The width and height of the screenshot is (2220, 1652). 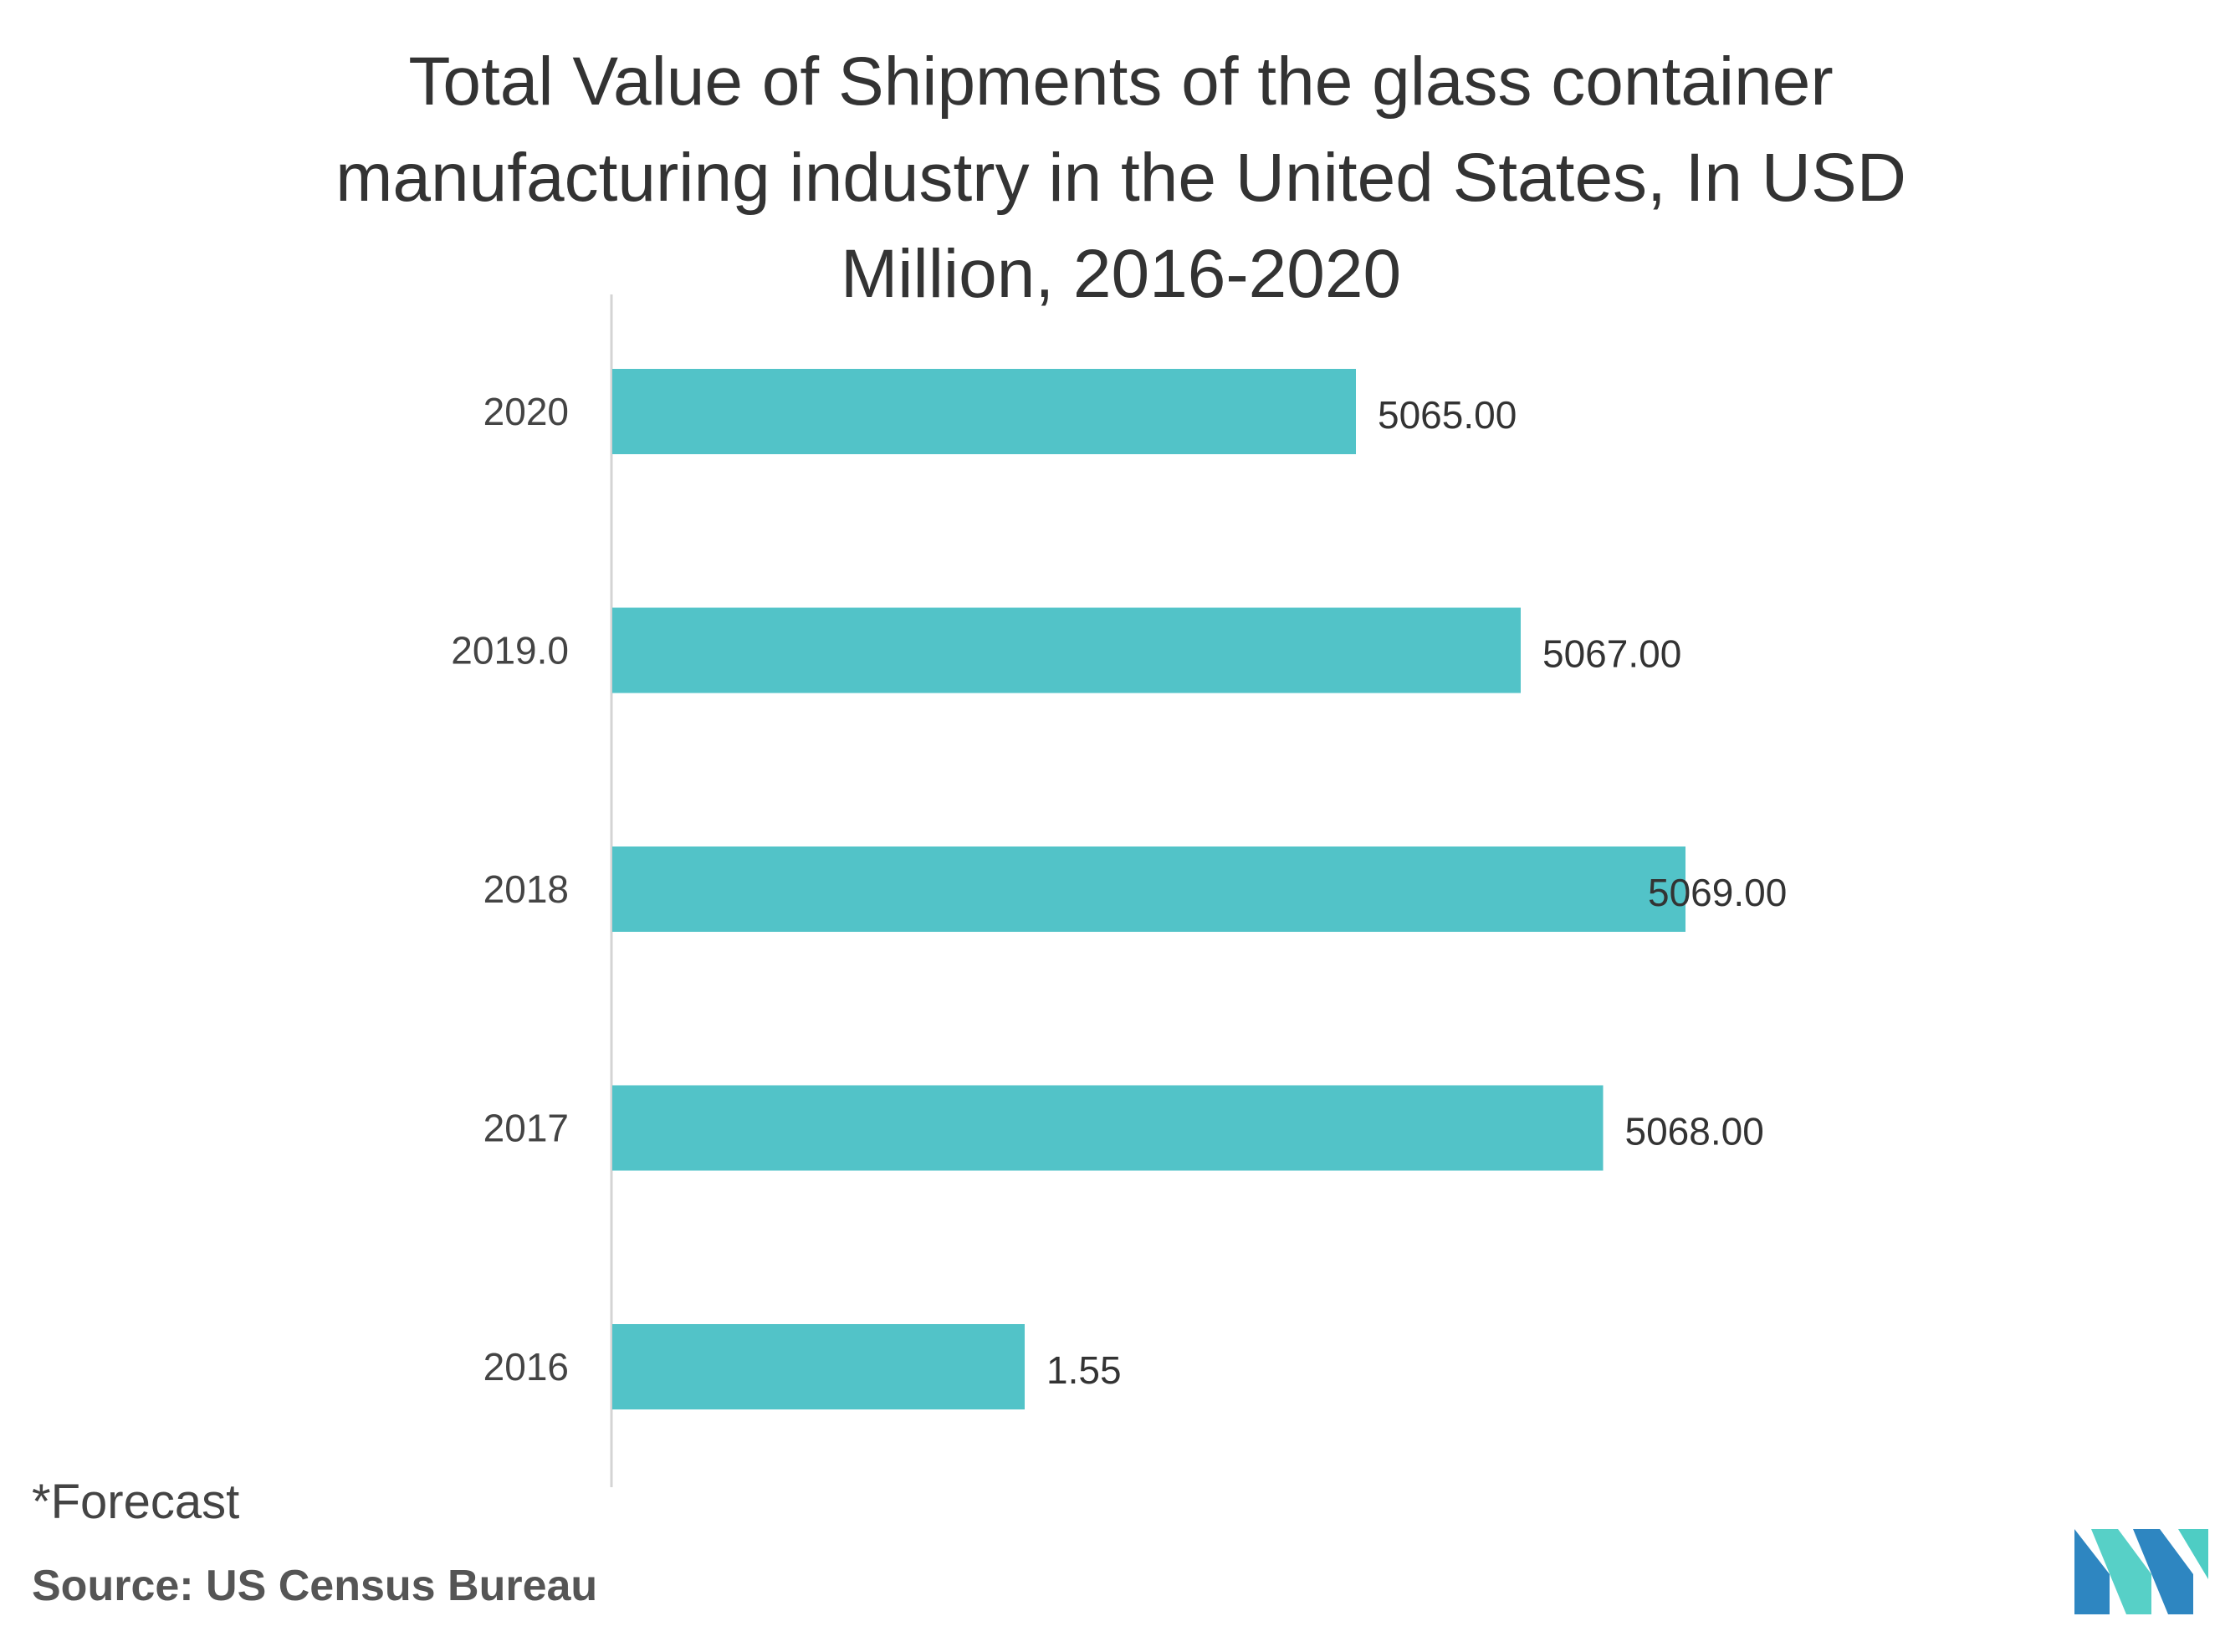 What do you see at coordinates (1611, 654) in the screenshot?
I see `value-label-2019.0: 5067.00` at bounding box center [1611, 654].